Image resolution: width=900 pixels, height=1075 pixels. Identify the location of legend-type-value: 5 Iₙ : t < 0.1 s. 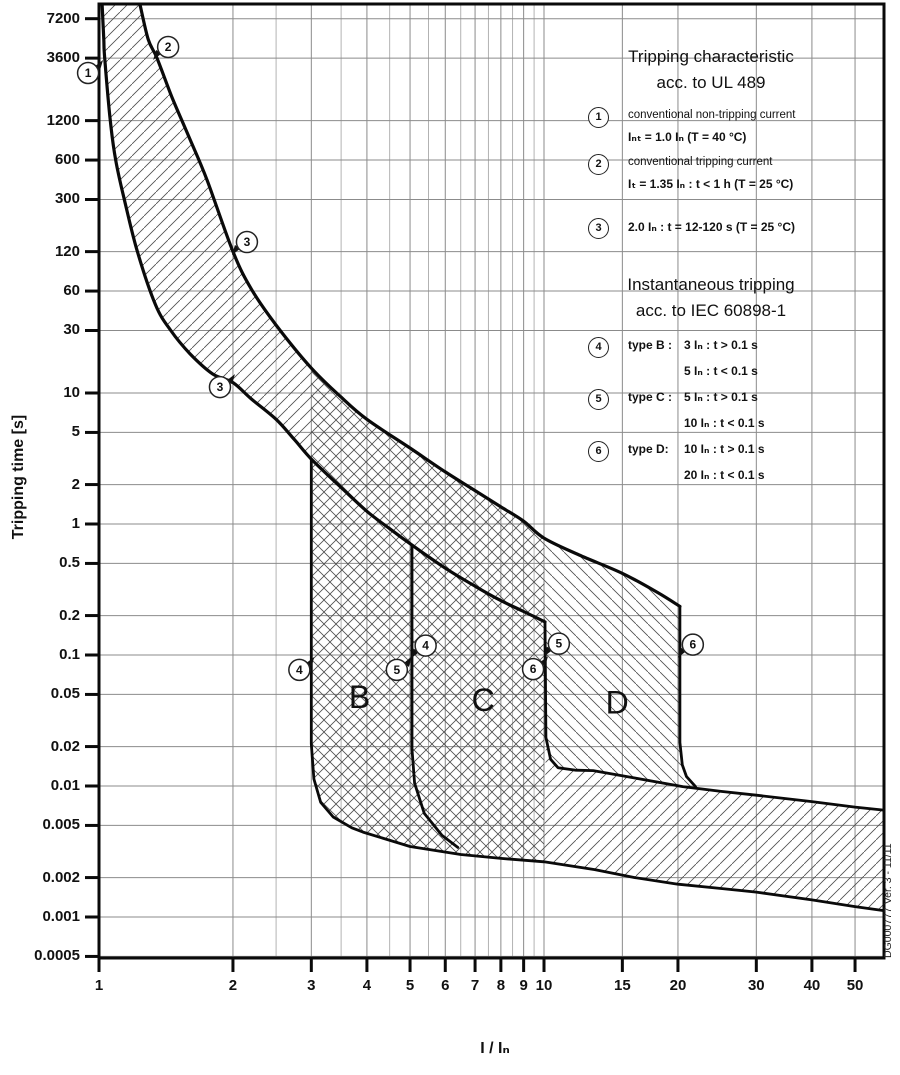
(721, 371).